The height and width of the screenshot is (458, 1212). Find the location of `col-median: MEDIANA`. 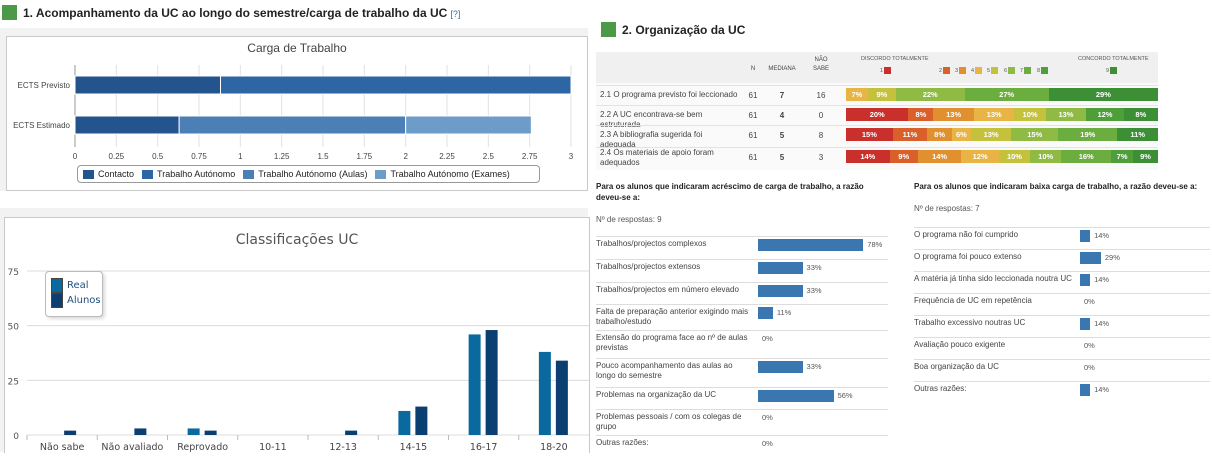

col-median: MEDIANA is located at coordinates (782, 69).